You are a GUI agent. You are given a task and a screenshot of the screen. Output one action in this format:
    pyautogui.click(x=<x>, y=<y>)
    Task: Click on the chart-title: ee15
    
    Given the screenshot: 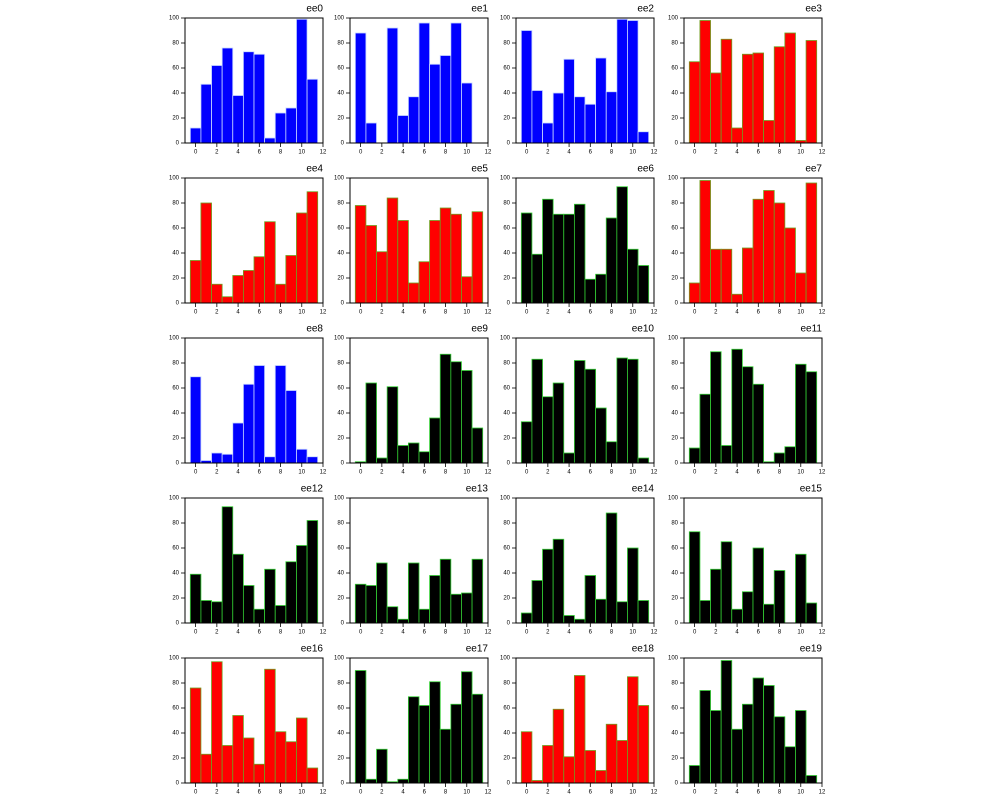 What is the action you would take?
    pyautogui.click(x=811, y=489)
    